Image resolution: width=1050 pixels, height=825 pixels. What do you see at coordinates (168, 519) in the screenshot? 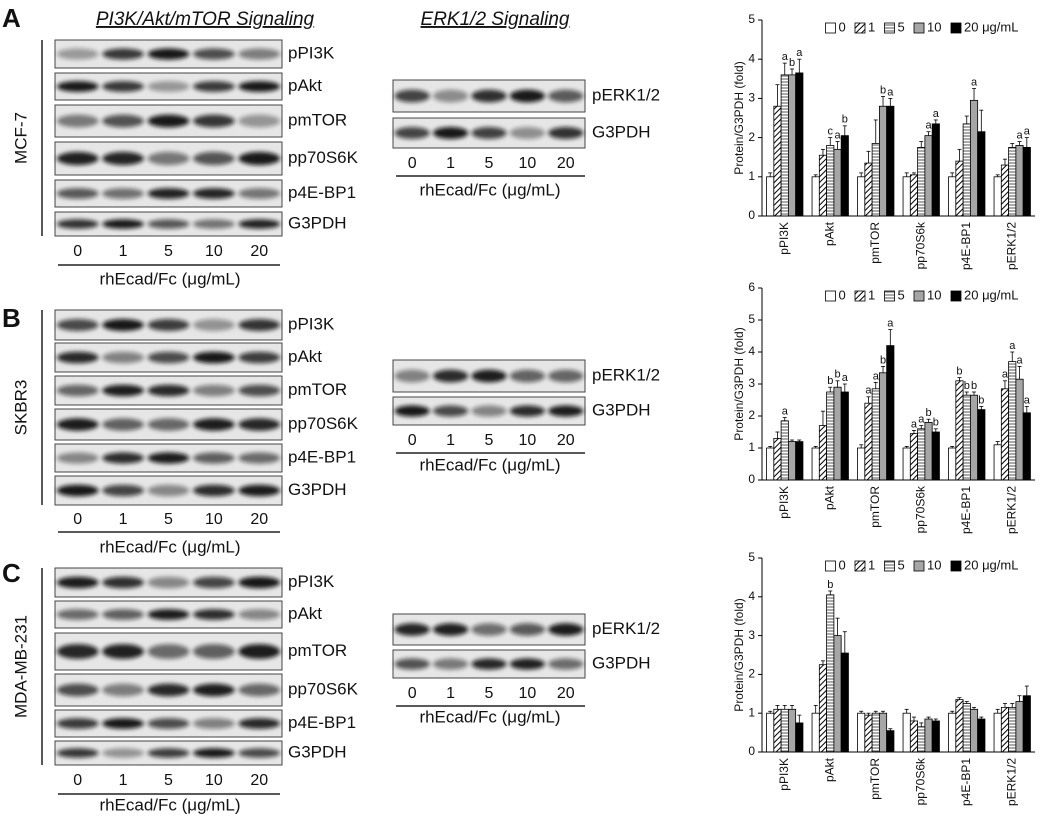
I see `lane-label: 5` at bounding box center [168, 519].